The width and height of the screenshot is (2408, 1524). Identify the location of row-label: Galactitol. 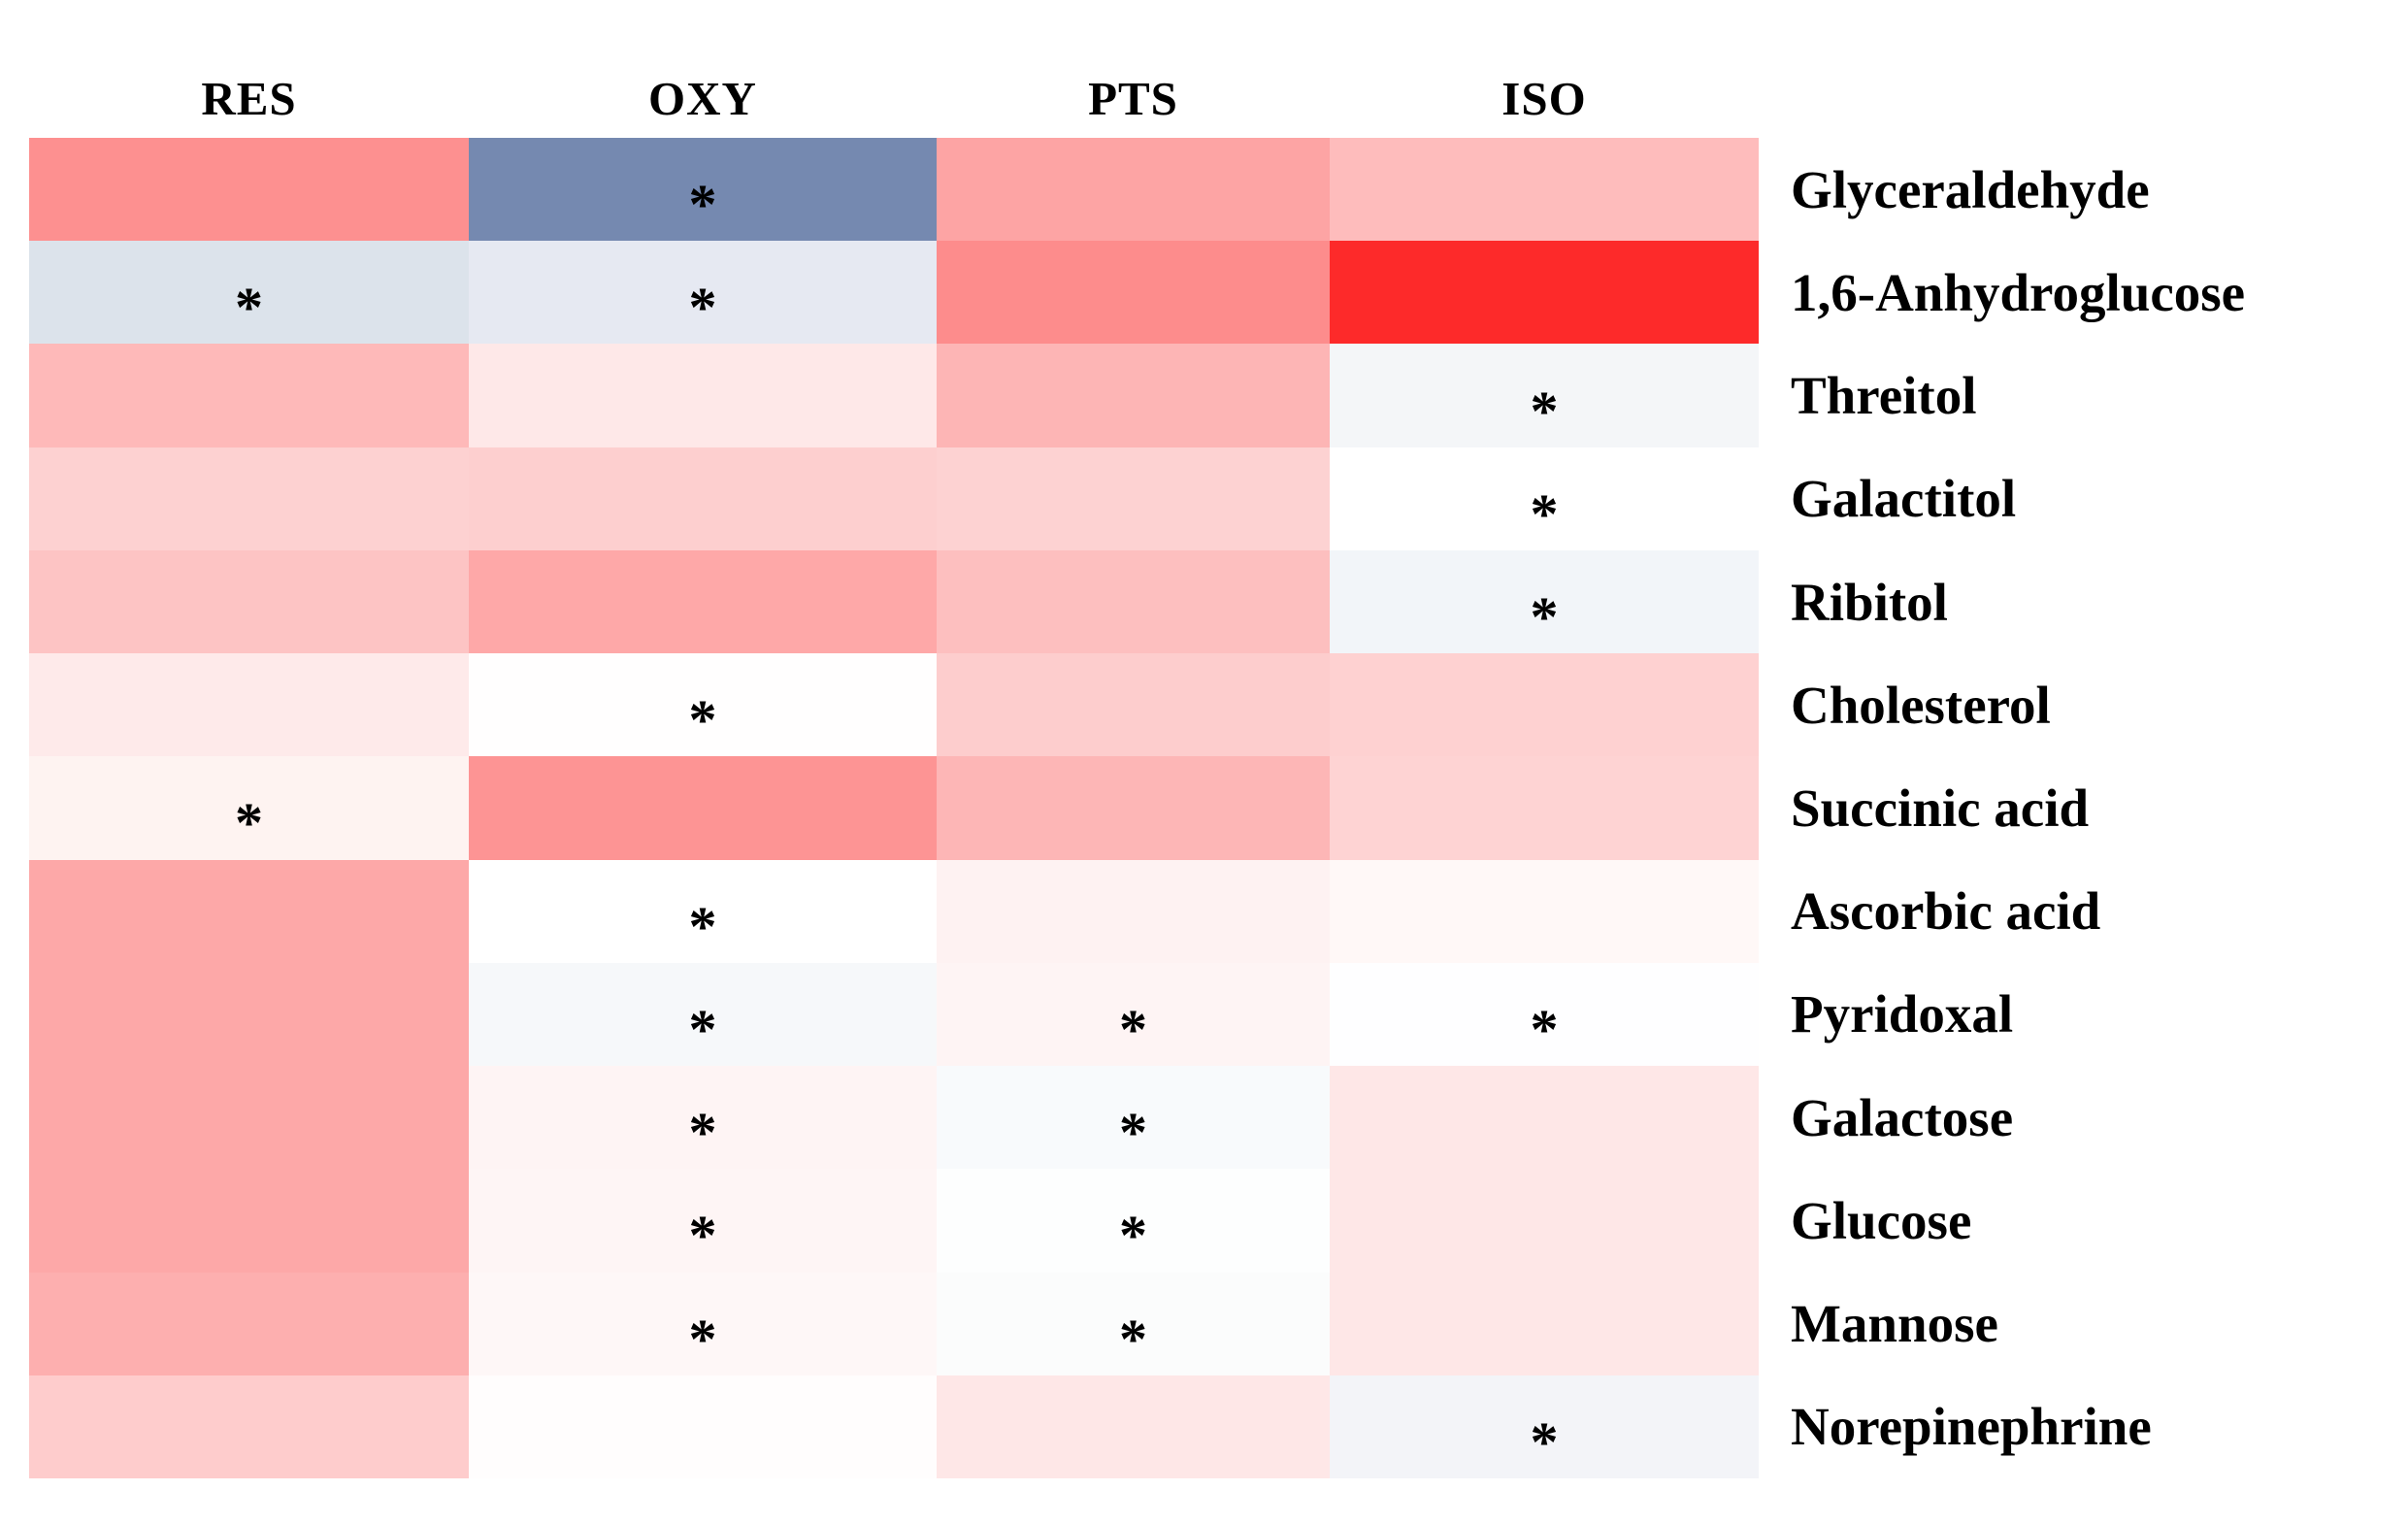
(1904, 499).